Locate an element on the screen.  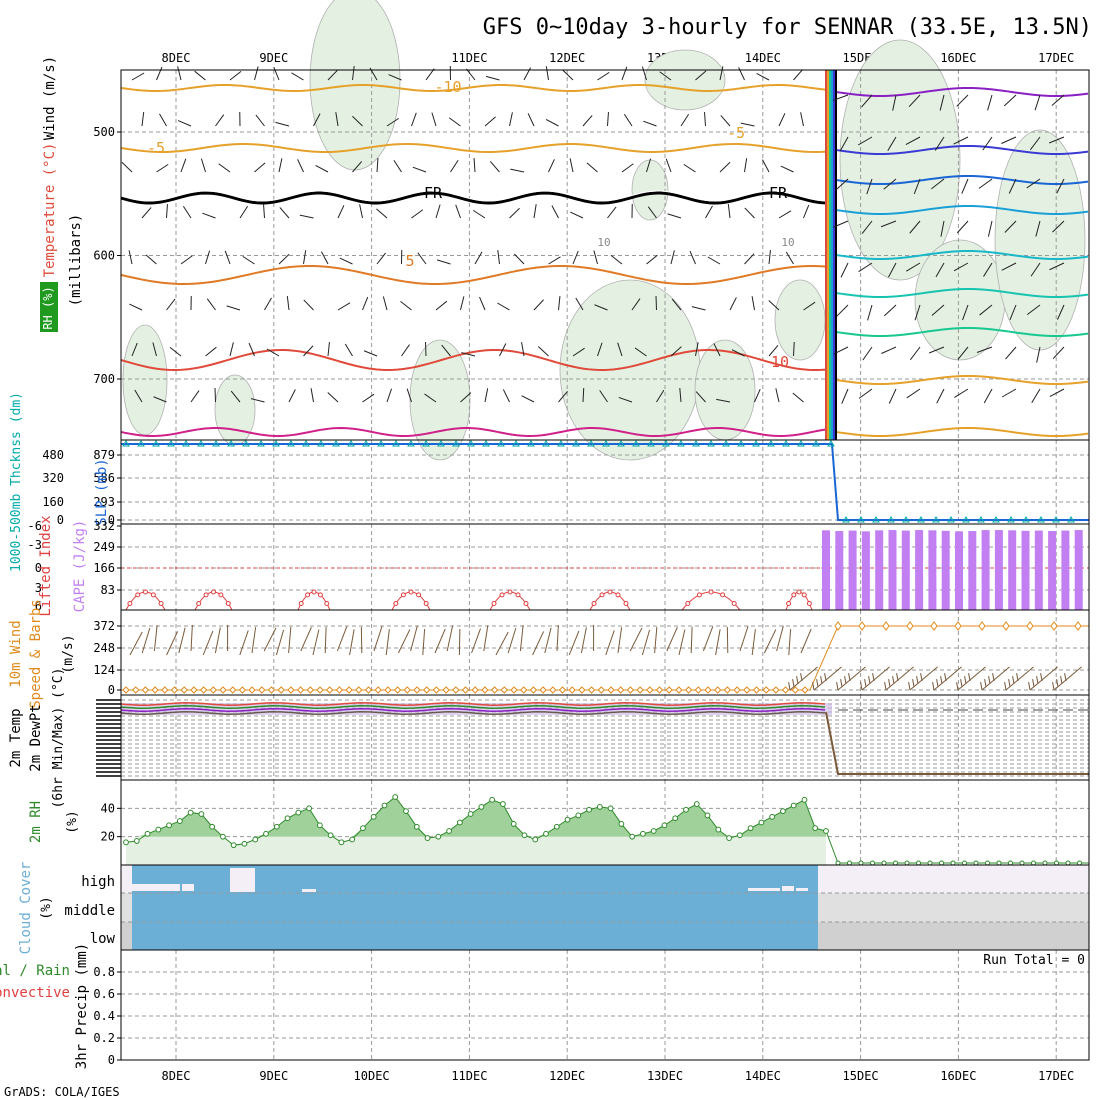
date-label-bottom: 14DEC is located at coordinates (763, 1076).